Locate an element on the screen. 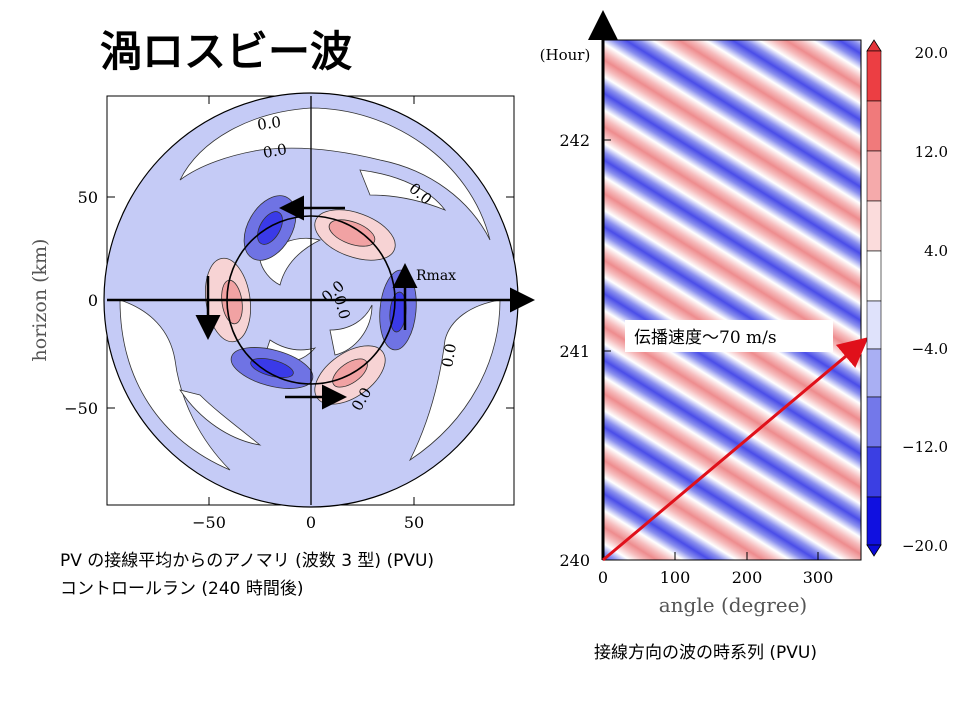  zero-region-sw-arm is located at coordinates (220, 417).